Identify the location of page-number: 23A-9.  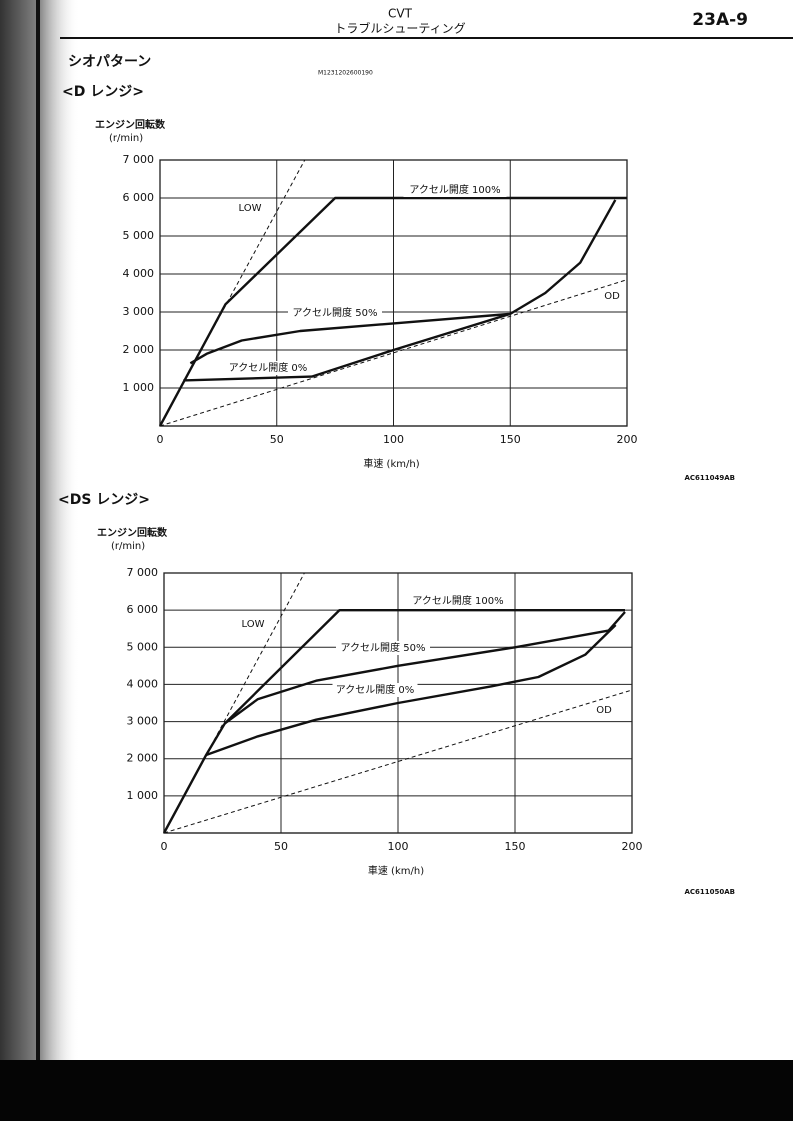
(720, 20).